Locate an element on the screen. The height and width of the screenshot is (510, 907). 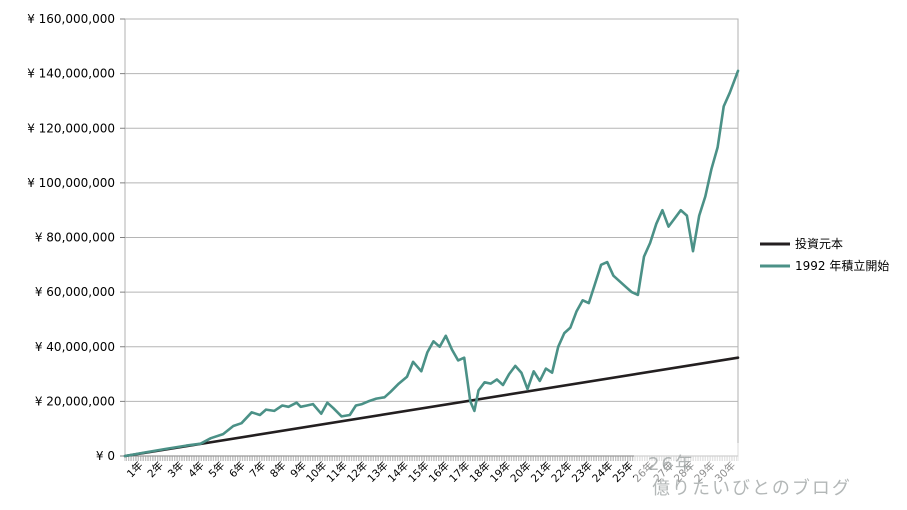
x-tick-label: 13年 is located at coordinates (378, 472).